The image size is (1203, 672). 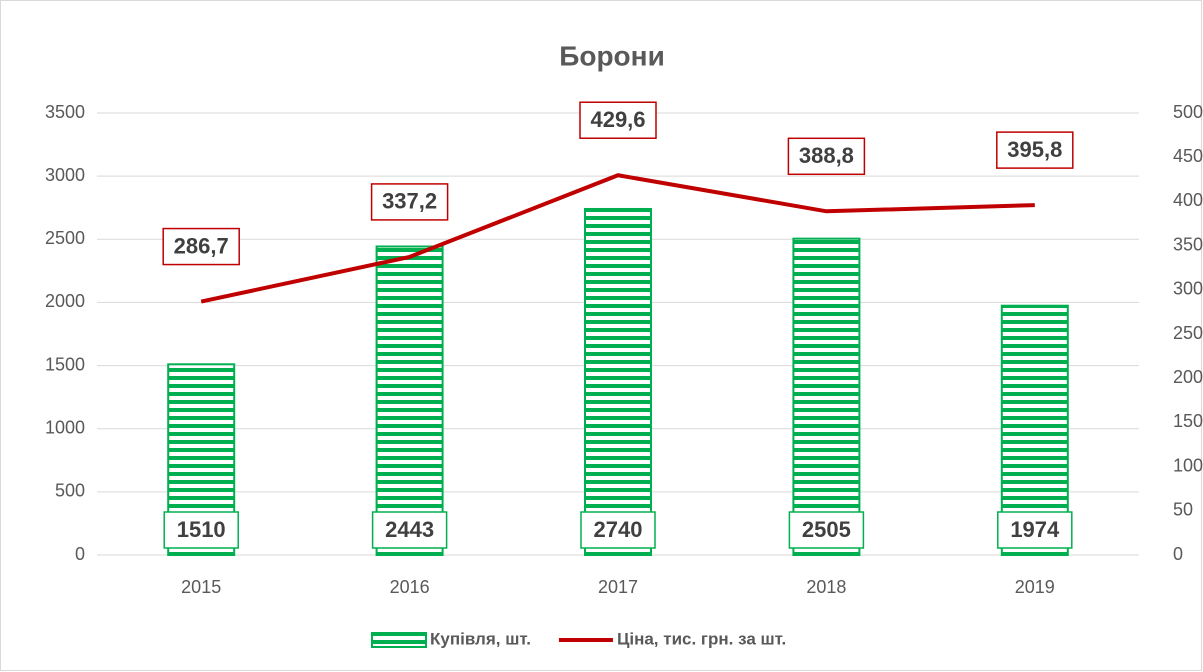 What do you see at coordinates (65, 364) in the screenshot?
I see `y-tick-label: 1500` at bounding box center [65, 364].